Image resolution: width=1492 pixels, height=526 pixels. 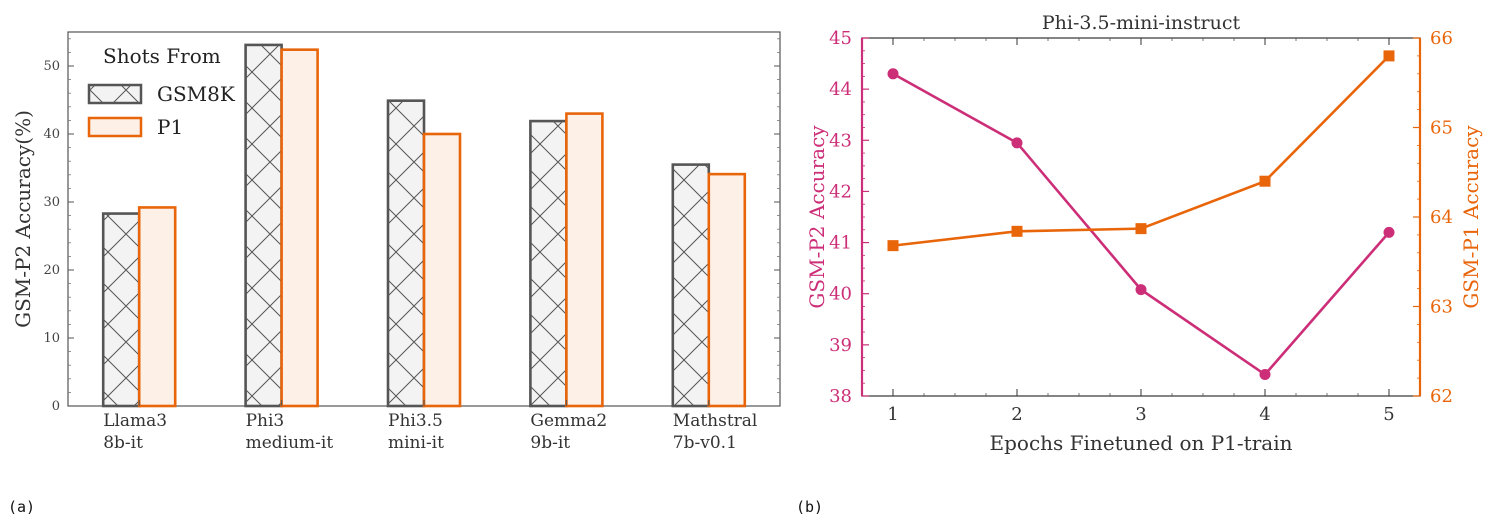 I want to click on right-y-ticks: 62 63 64 65 66, so click(x=1433, y=217).